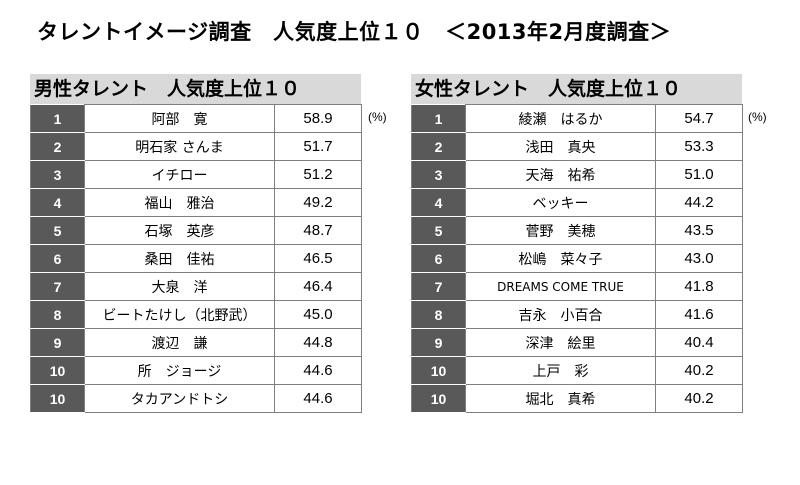 The height and width of the screenshot is (485, 800). I want to click on female-ranking-header: 女性タレント 人気度上位１０, so click(576, 89).